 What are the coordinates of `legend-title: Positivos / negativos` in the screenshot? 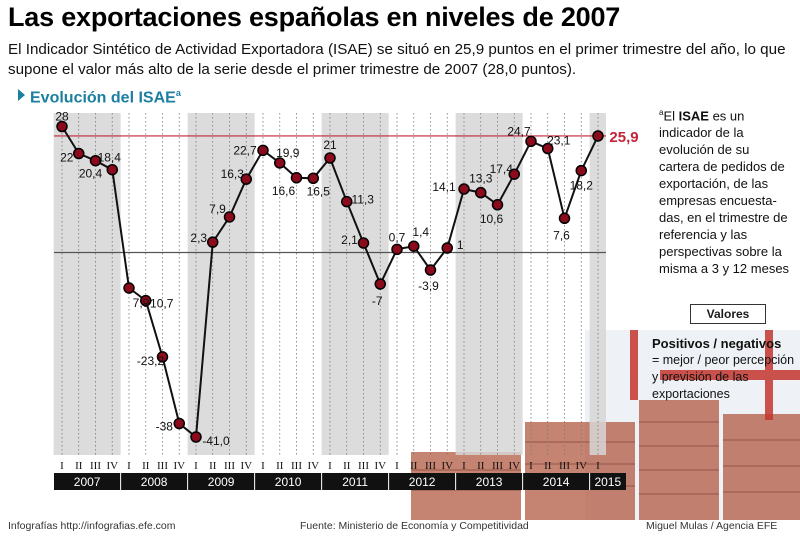 It's located at (717, 343).